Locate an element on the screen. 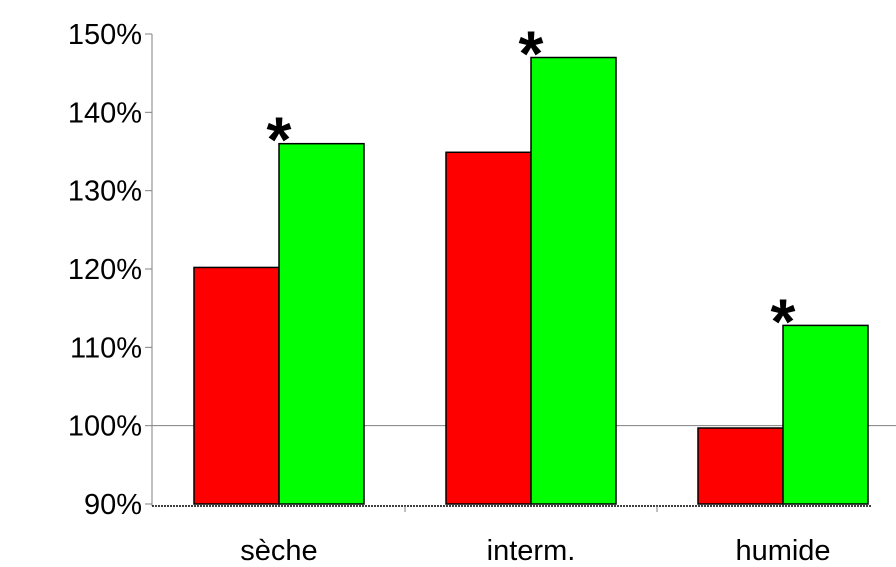  y-tick-label: 100% is located at coordinates (105, 427).